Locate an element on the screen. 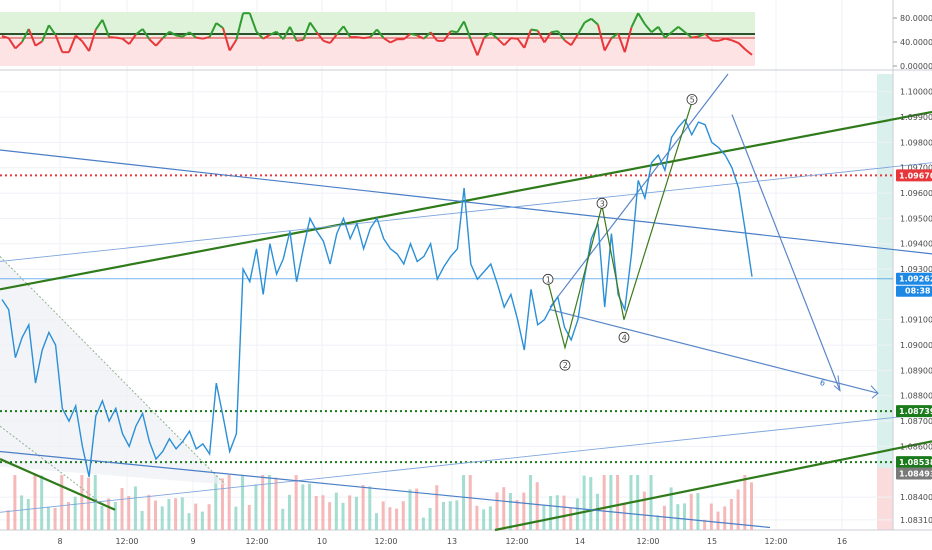 The height and width of the screenshot is (550, 932). countdown-tag-bg is located at coordinates (914, 291).